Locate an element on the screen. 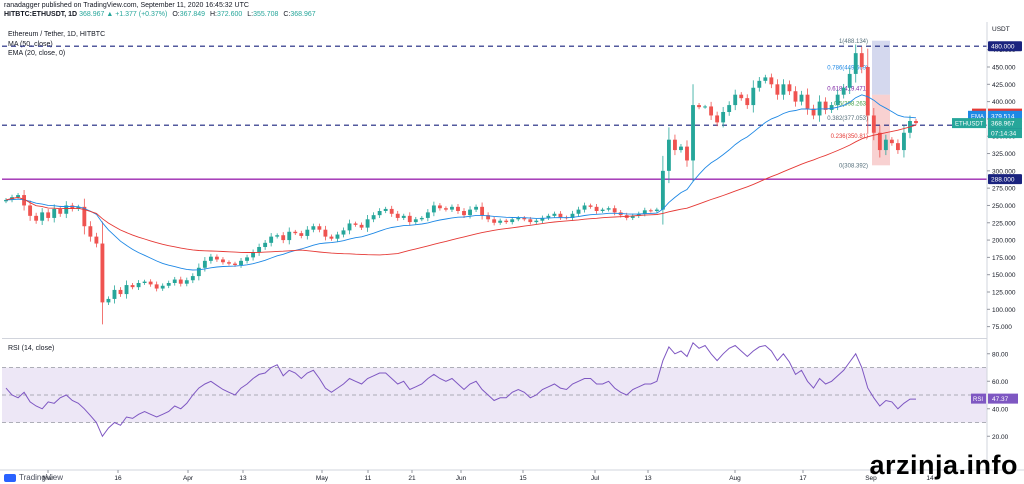 Image resolution: width=1024 pixels, height=484 pixels. fib-label: 0.5(398.263) is located at coordinates (851, 104).